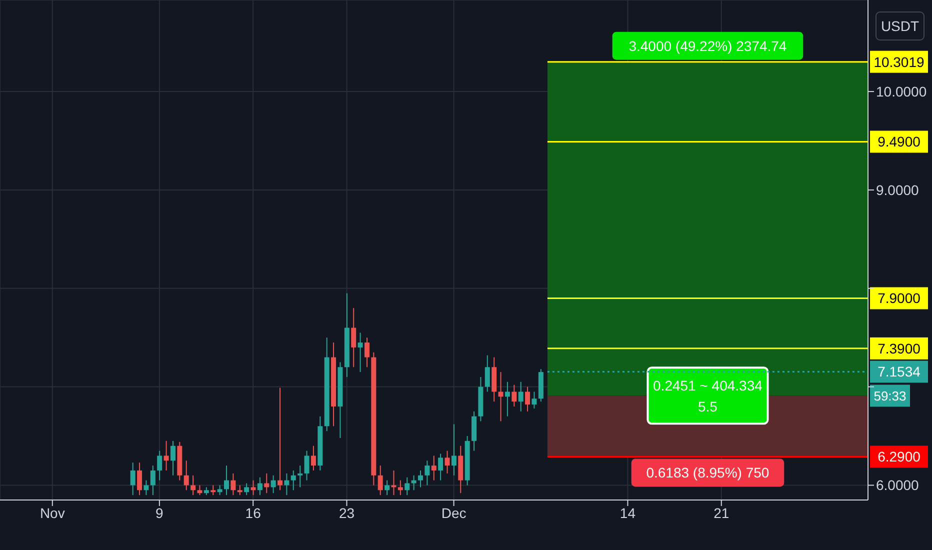  I want to click on ref-line-label: 6.2900, so click(899, 456).